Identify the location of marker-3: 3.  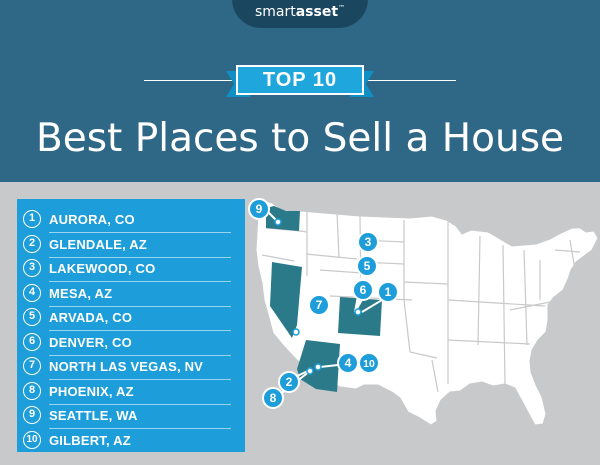
(368, 242).